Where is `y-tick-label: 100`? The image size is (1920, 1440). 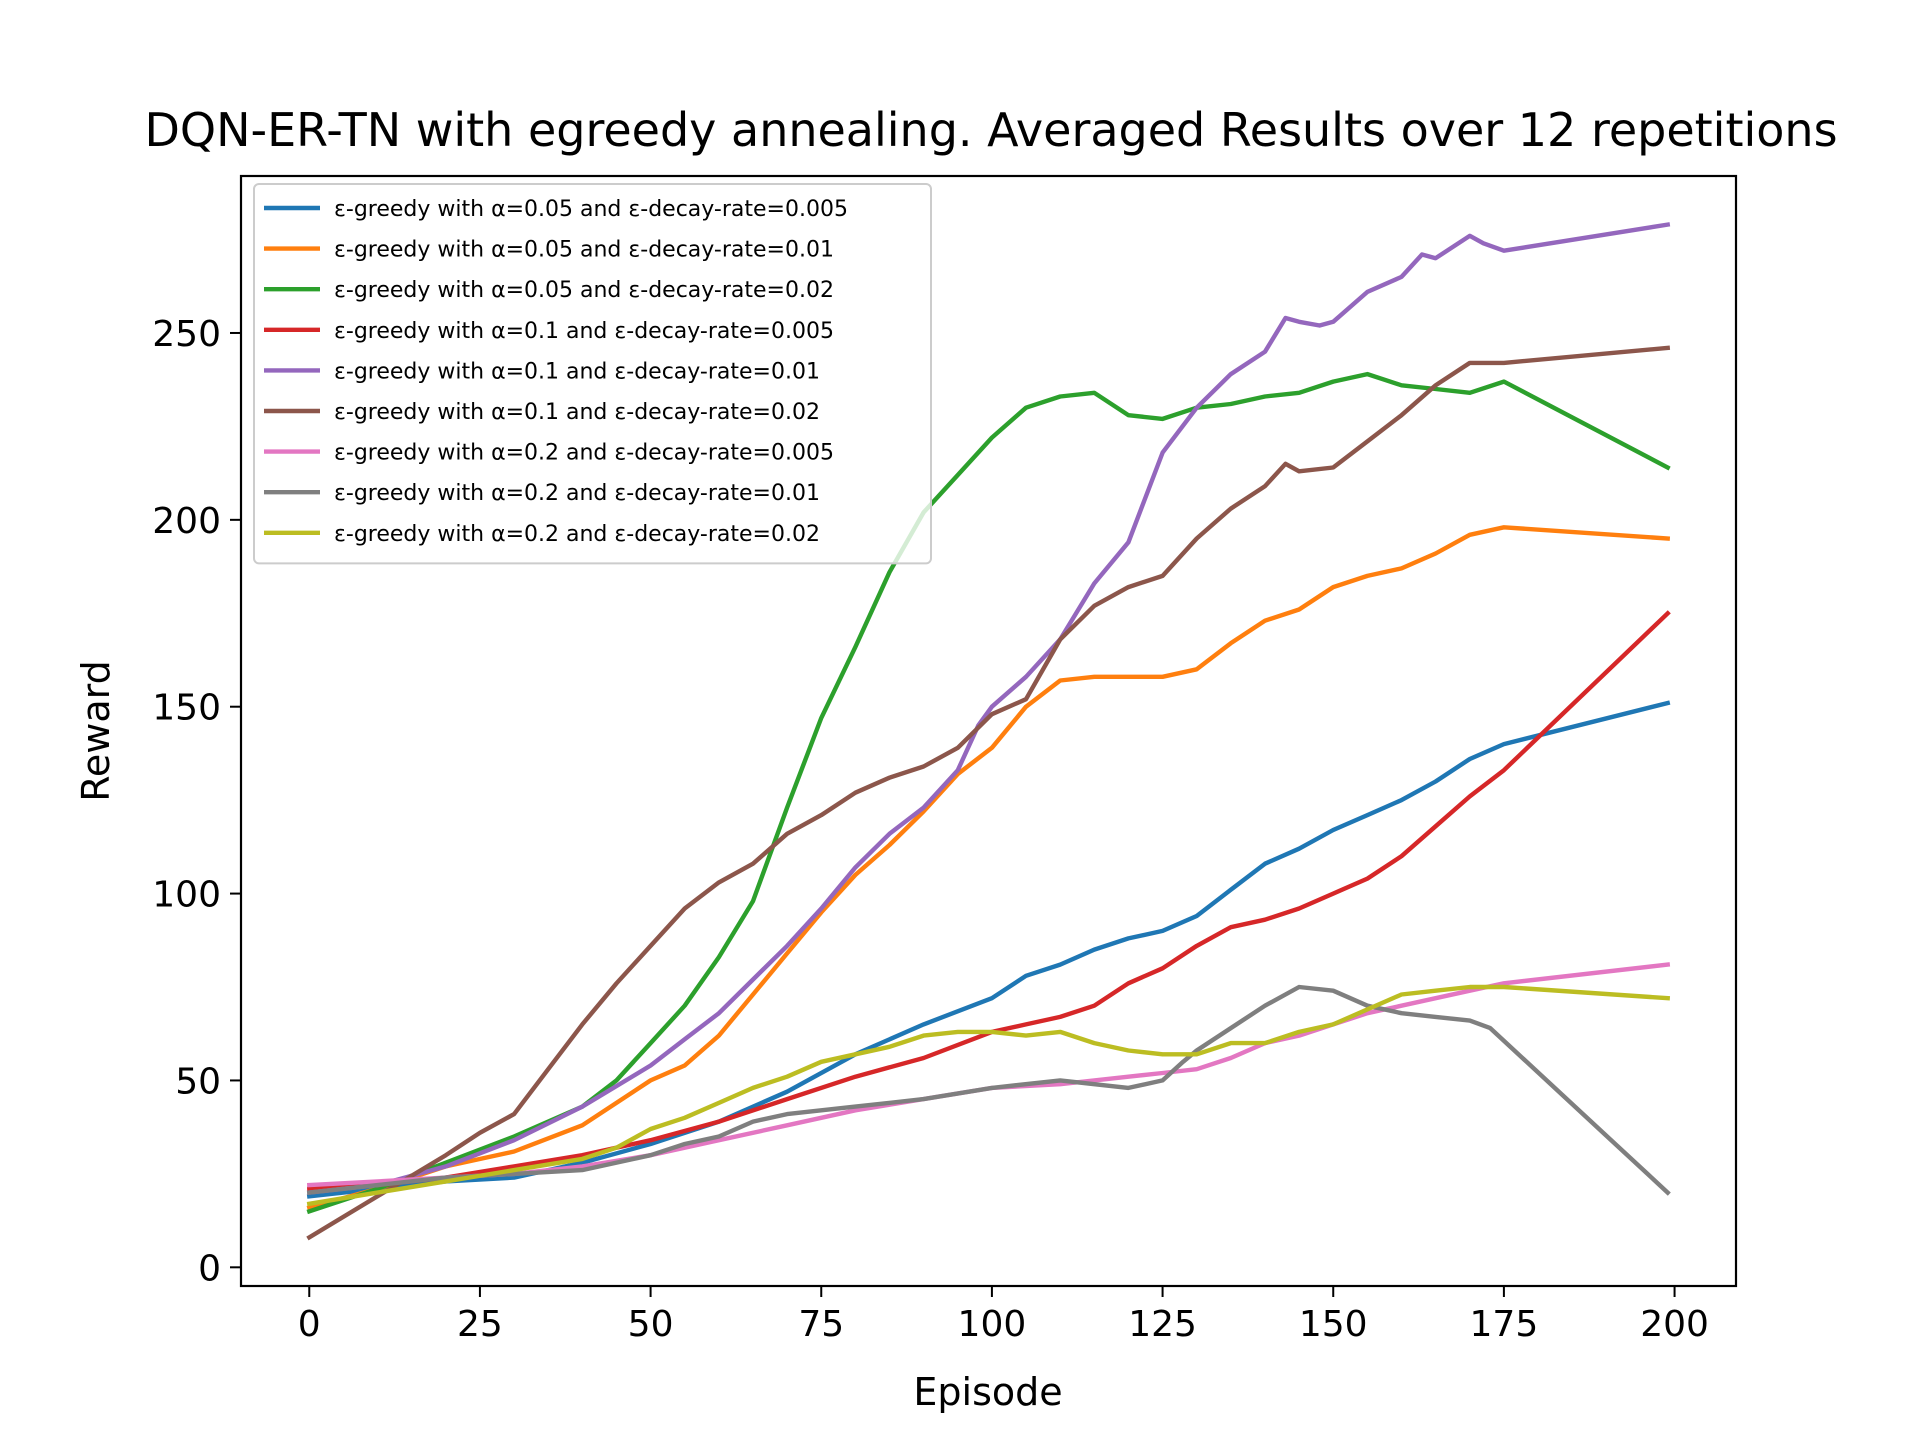 y-tick-label: 100 is located at coordinates (186, 895).